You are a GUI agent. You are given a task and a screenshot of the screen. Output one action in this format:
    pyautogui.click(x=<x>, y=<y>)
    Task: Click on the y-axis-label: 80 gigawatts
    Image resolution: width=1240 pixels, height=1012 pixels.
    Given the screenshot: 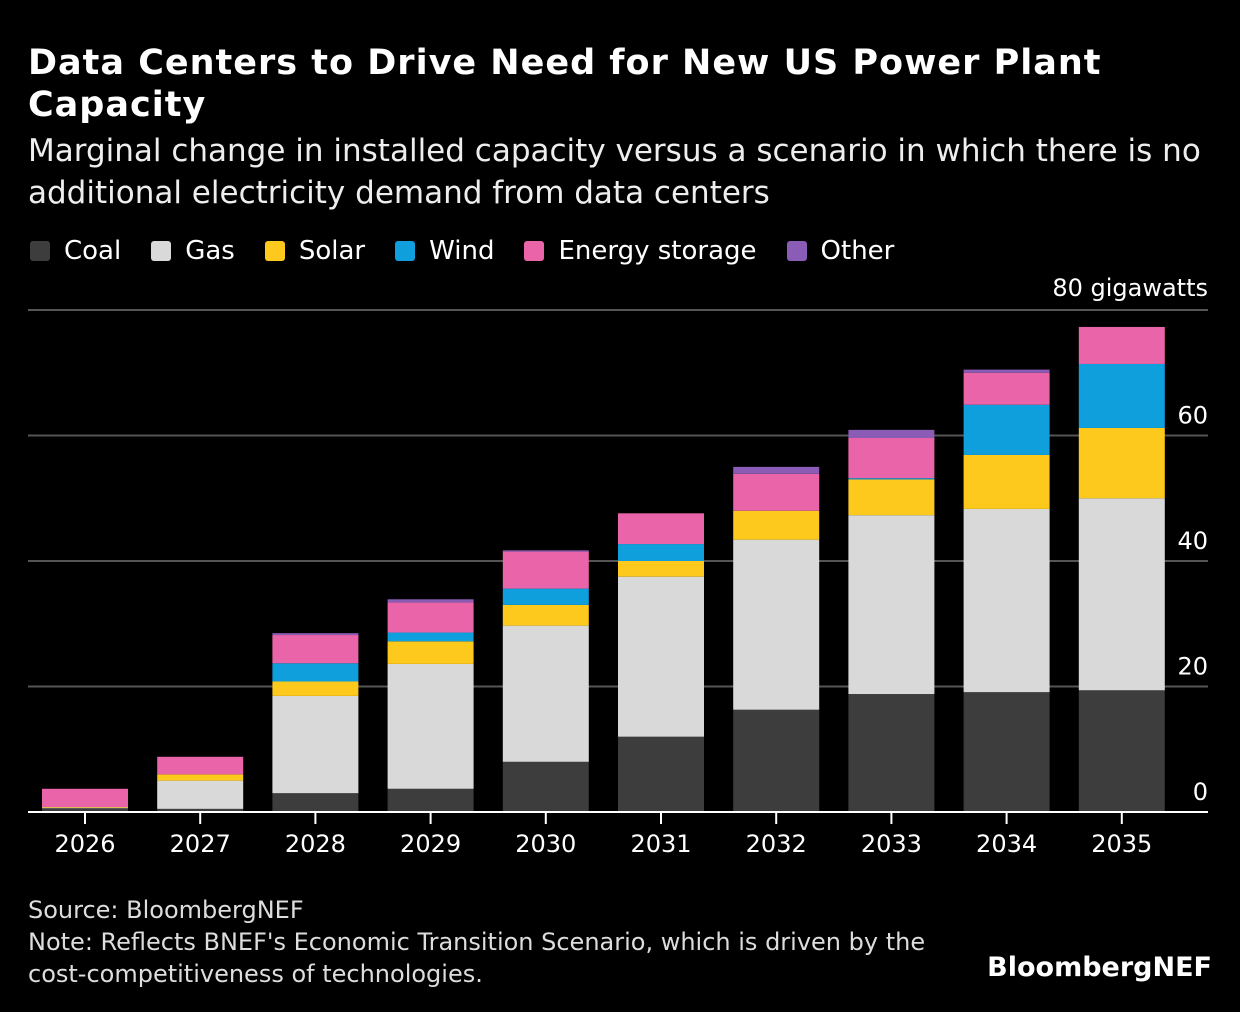 What is the action you would take?
    pyautogui.click(x=1130, y=288)
    